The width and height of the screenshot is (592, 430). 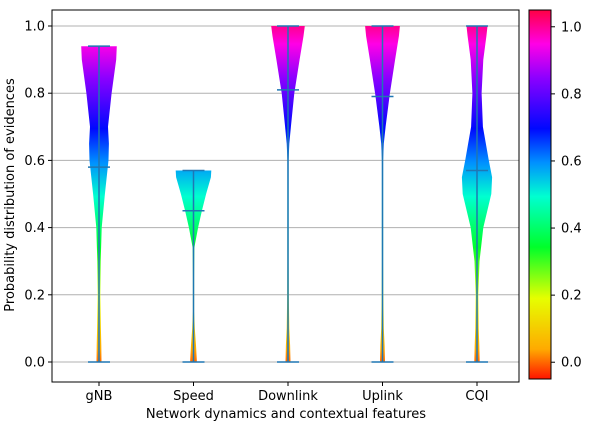 What do you see at coordinates (193, 396) in the screenshot?
I see `x-tick-label: Speed` at bounding box center [193, 396].